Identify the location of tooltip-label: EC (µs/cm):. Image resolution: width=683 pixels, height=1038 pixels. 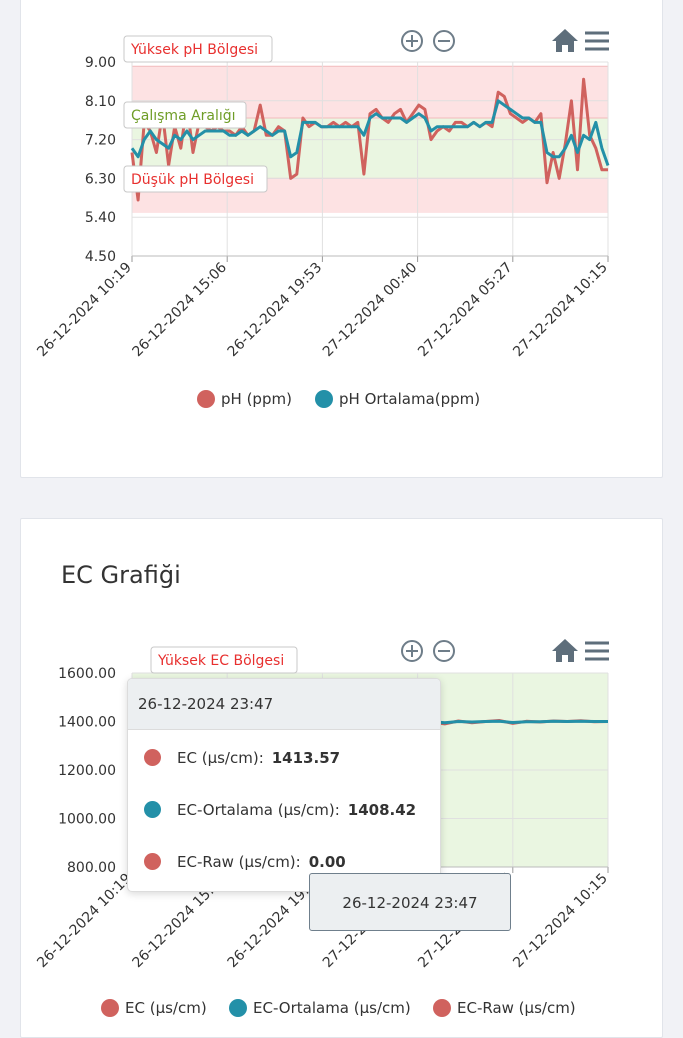
(220, 758).